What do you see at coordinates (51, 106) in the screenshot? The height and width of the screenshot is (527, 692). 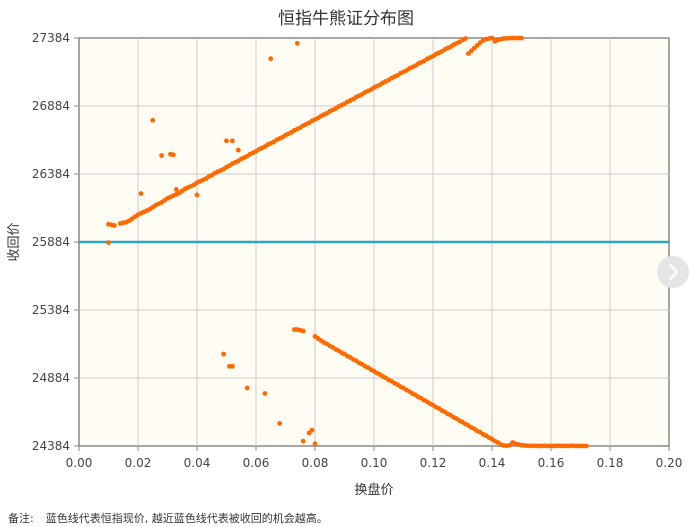 I see `y-tick-label: 26884` at bounding box center [51, 106].